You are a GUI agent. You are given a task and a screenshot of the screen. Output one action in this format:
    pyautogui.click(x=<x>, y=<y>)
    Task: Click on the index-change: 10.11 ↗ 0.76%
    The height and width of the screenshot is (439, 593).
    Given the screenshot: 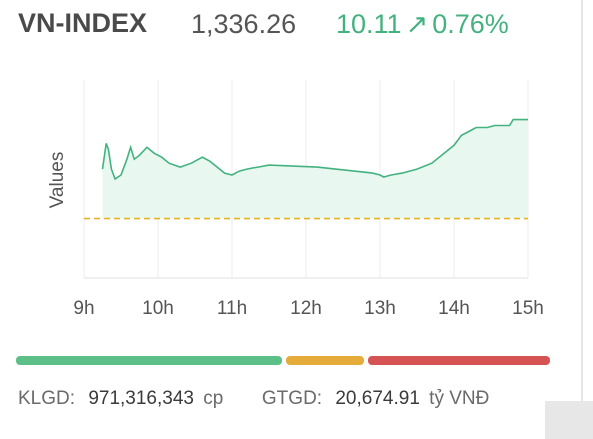 What is the action you would take?
    pyautogui.click(x=424, y=24)
    